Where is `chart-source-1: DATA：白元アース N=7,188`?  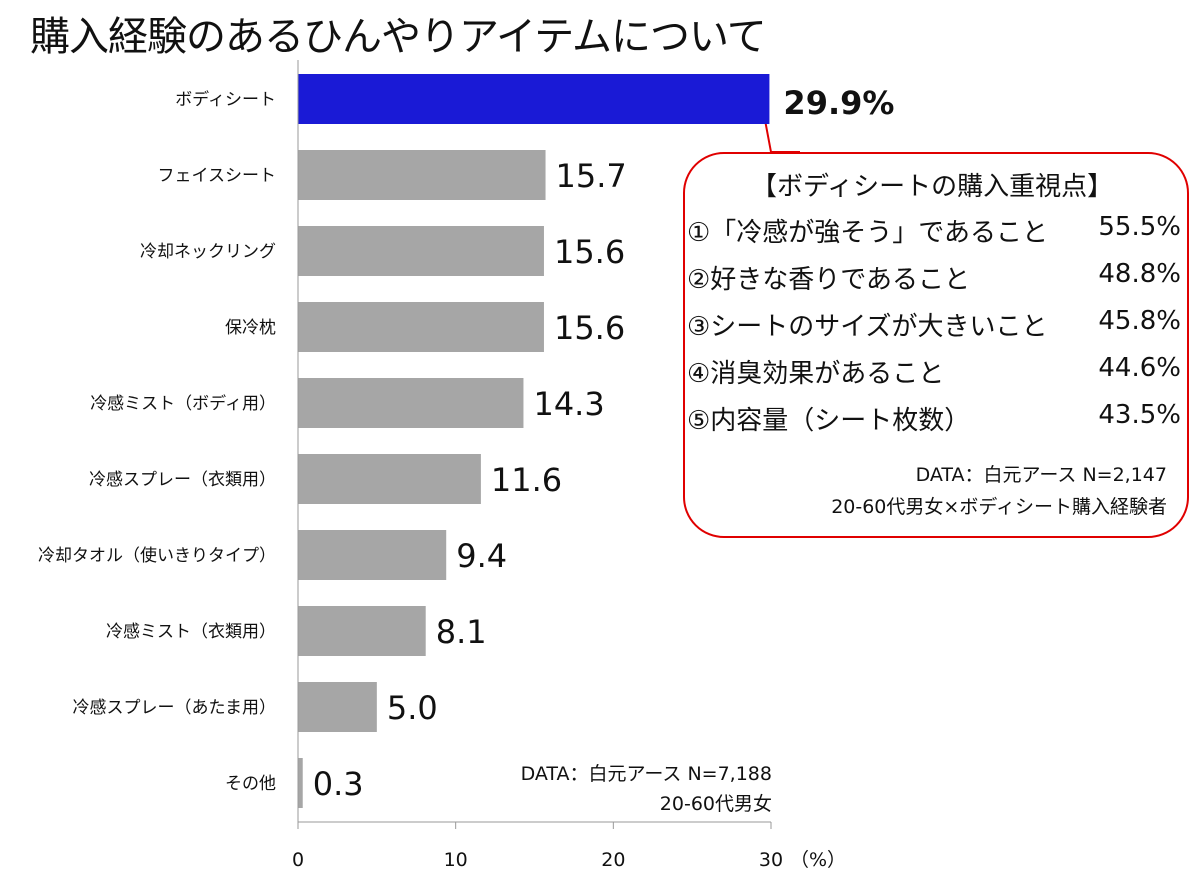 chart-source-1: DATA：白元アース N=7,188 is located at coordinates (646, 774).